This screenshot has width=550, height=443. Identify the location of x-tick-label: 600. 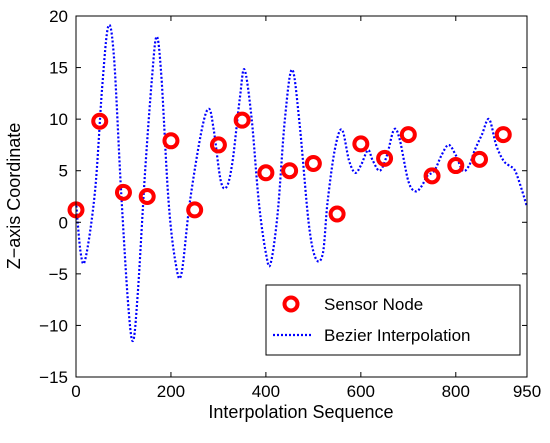
(361, 391).